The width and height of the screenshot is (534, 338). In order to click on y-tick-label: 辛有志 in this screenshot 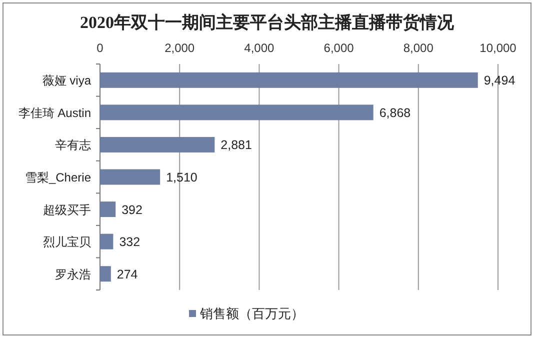, I will do `click(73, 145)`.